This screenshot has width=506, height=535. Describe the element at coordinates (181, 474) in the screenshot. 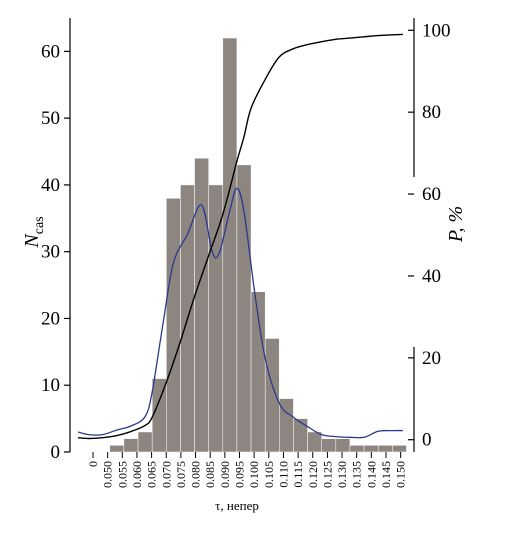

I see `x-tick-label: 0.075` at that location.